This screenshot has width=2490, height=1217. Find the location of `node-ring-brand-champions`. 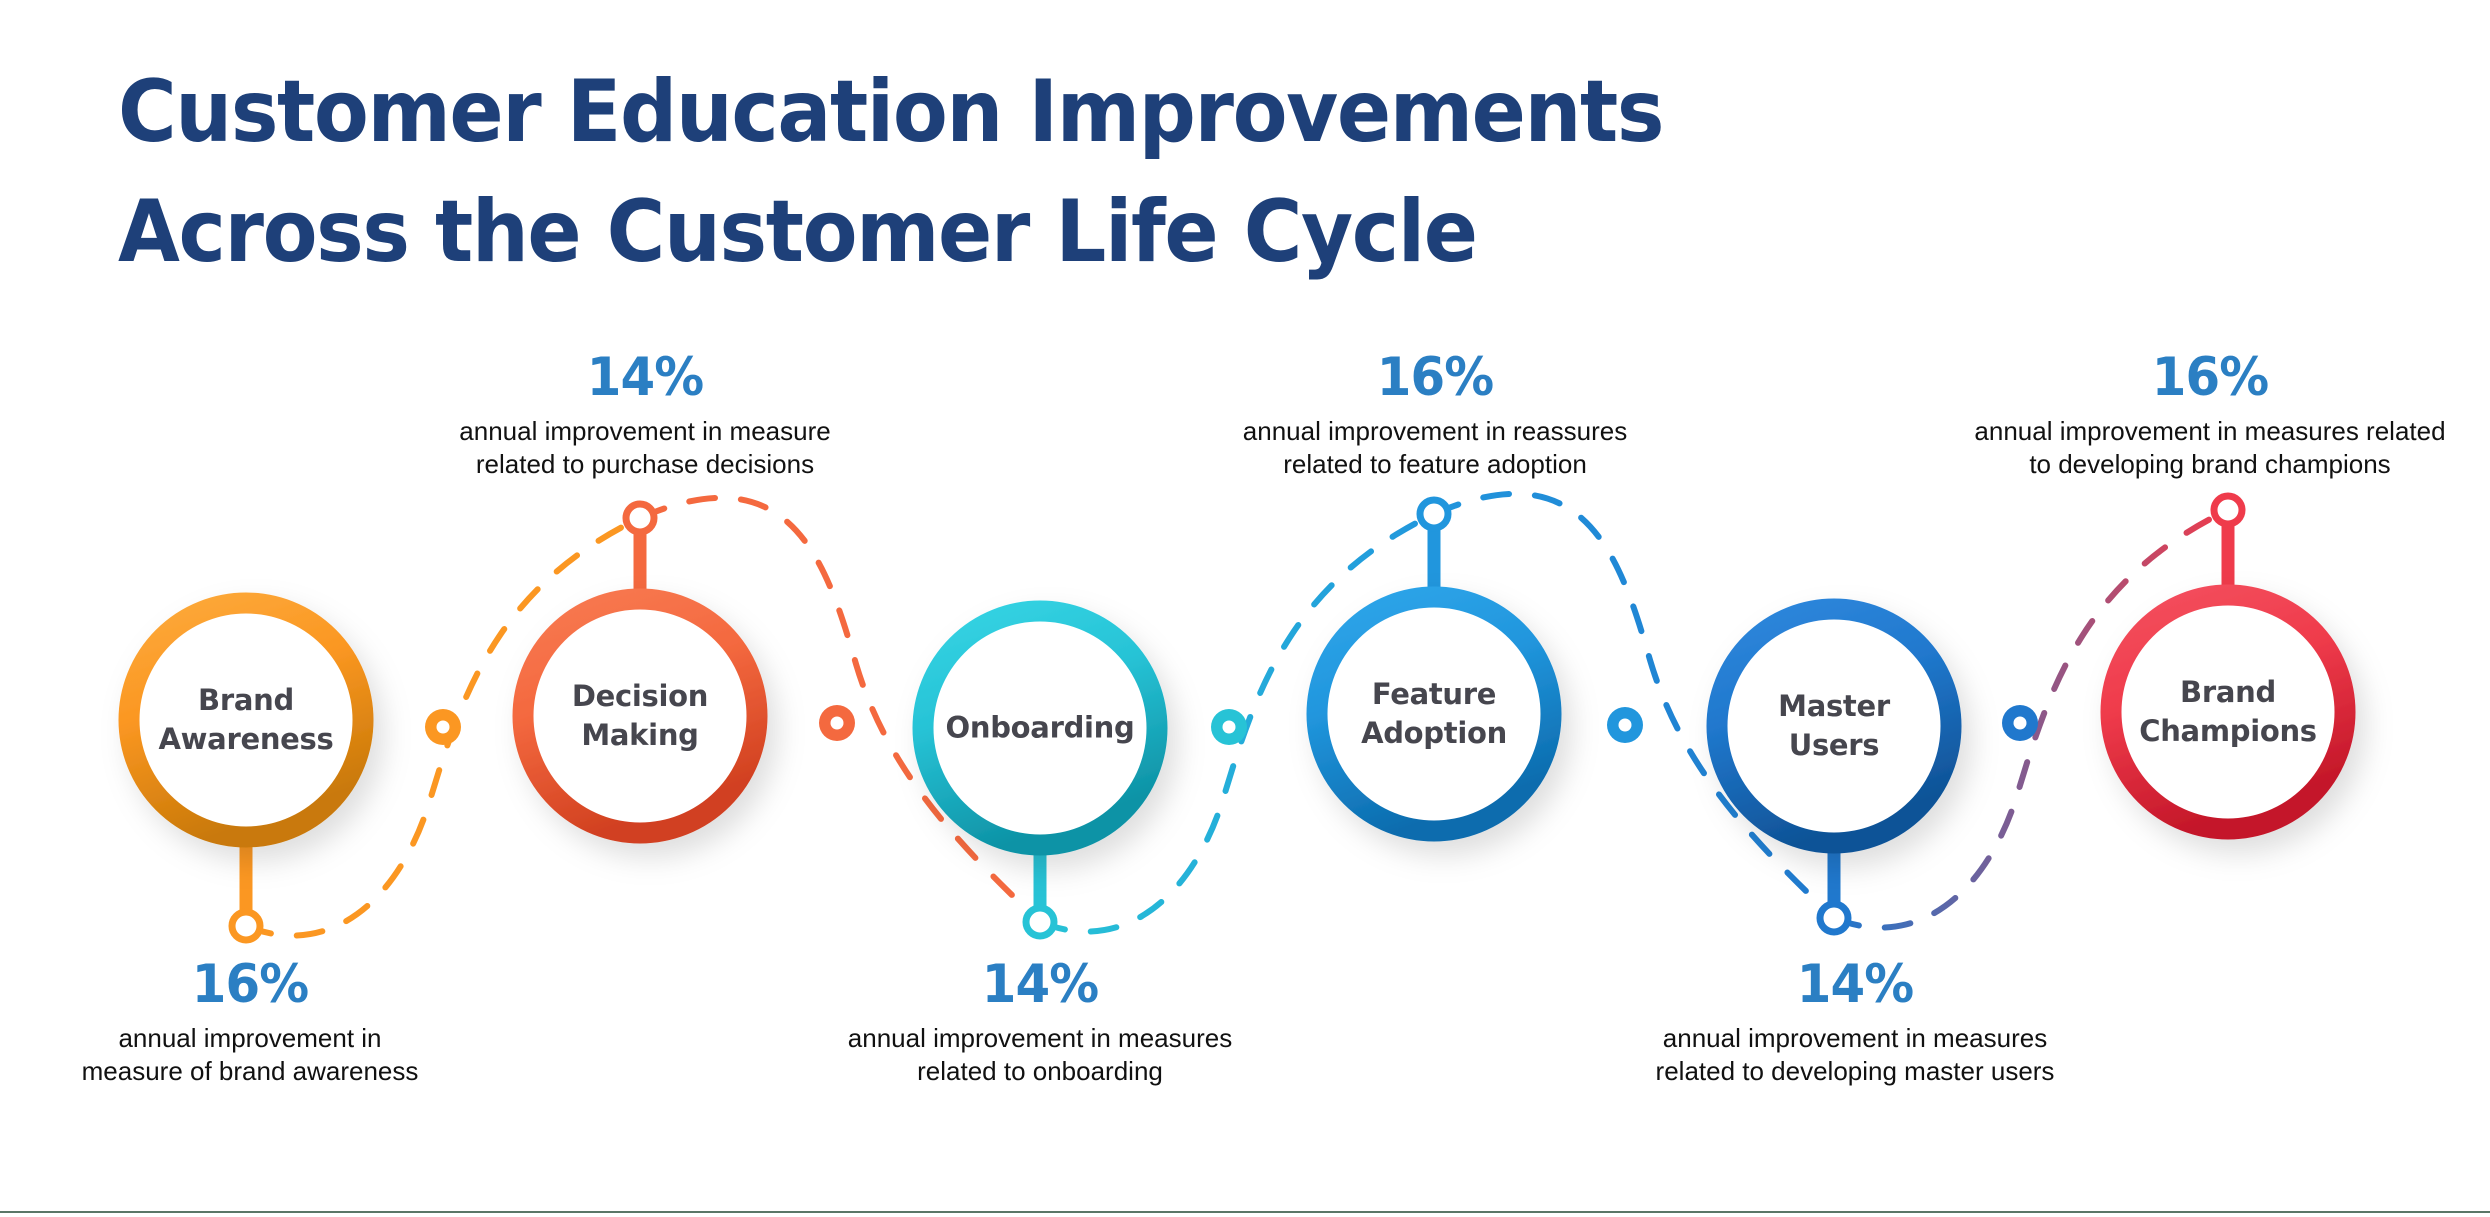

node-ring-brand-champions is located at coordinates (2228, 712).